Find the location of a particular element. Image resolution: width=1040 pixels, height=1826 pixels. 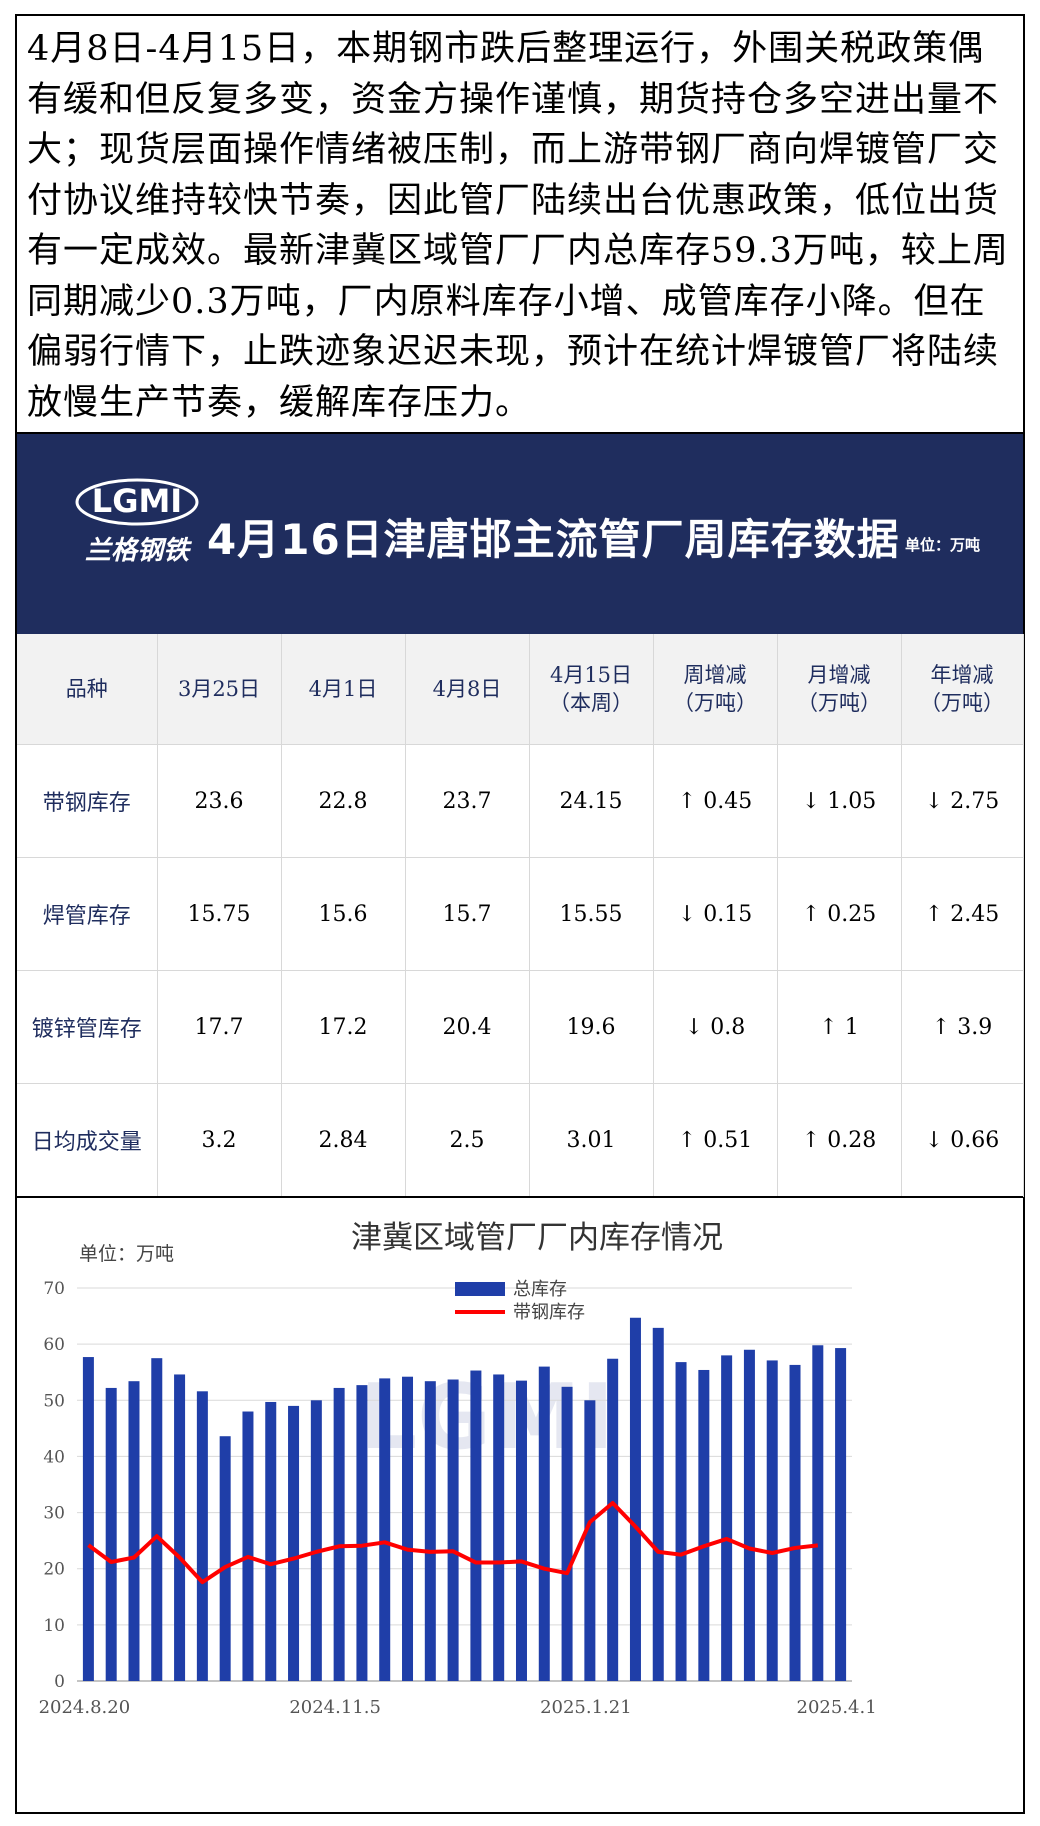

change-up-cell: ↑ 0.28 is located at coordinates (839, 1140).